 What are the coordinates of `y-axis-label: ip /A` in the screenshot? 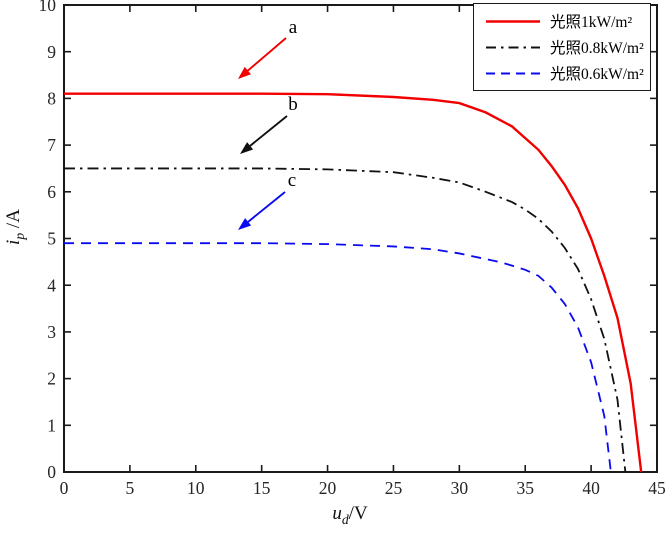 It's located at (15, 227).